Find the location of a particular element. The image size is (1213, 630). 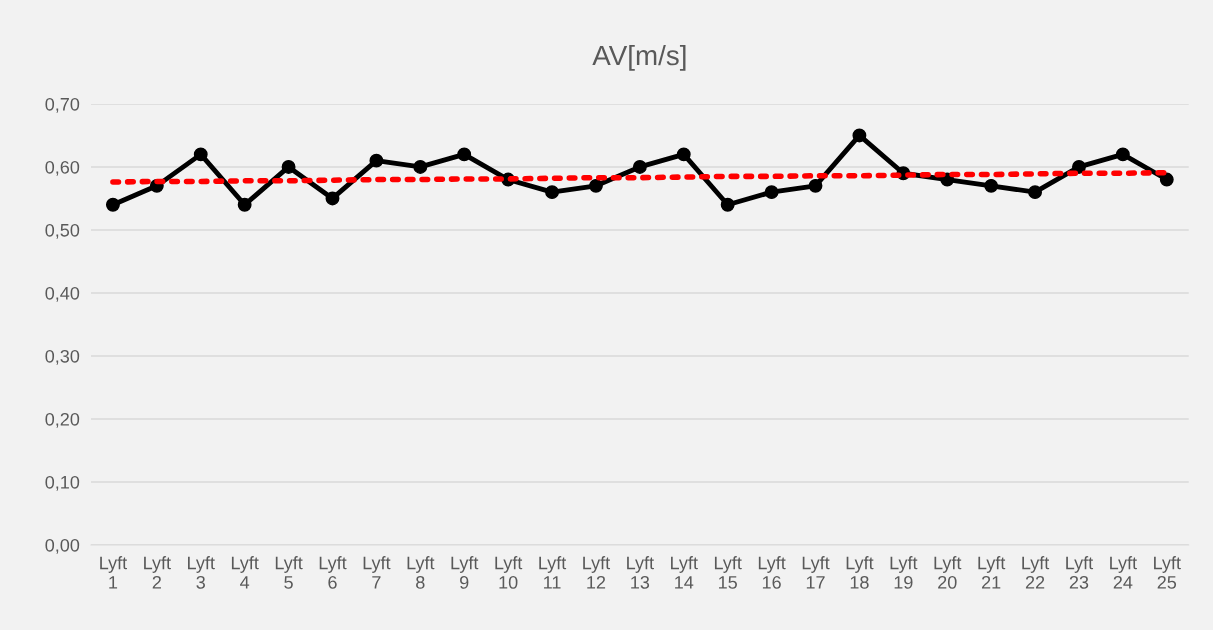

x-tick-label: Lyft 22 is located at coordinates (1036, 572).